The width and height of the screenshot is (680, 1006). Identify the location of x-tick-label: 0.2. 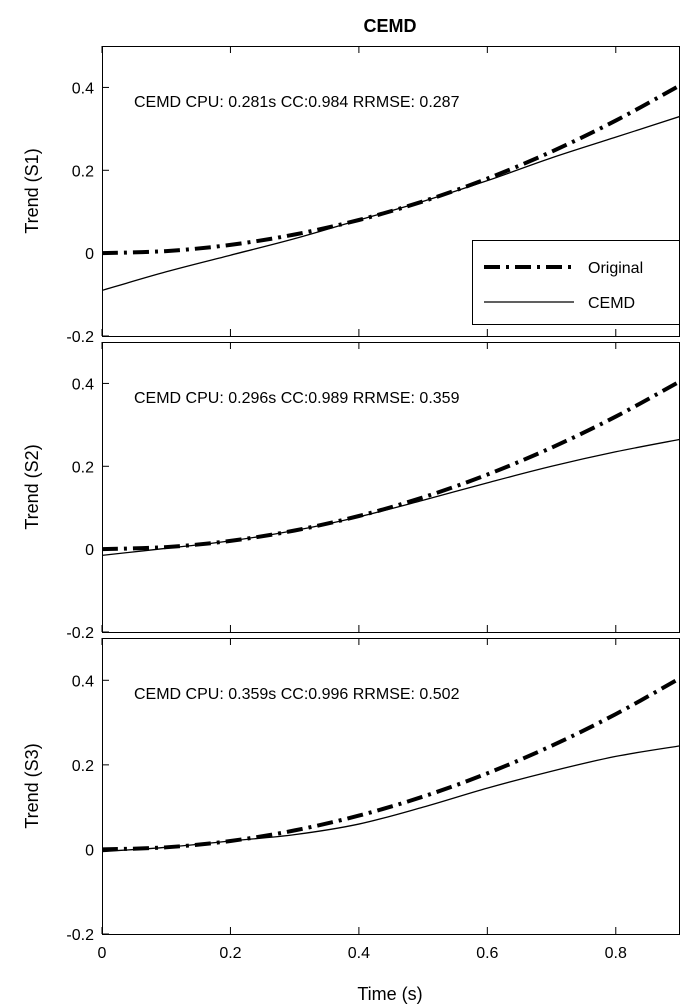
(230, 953).